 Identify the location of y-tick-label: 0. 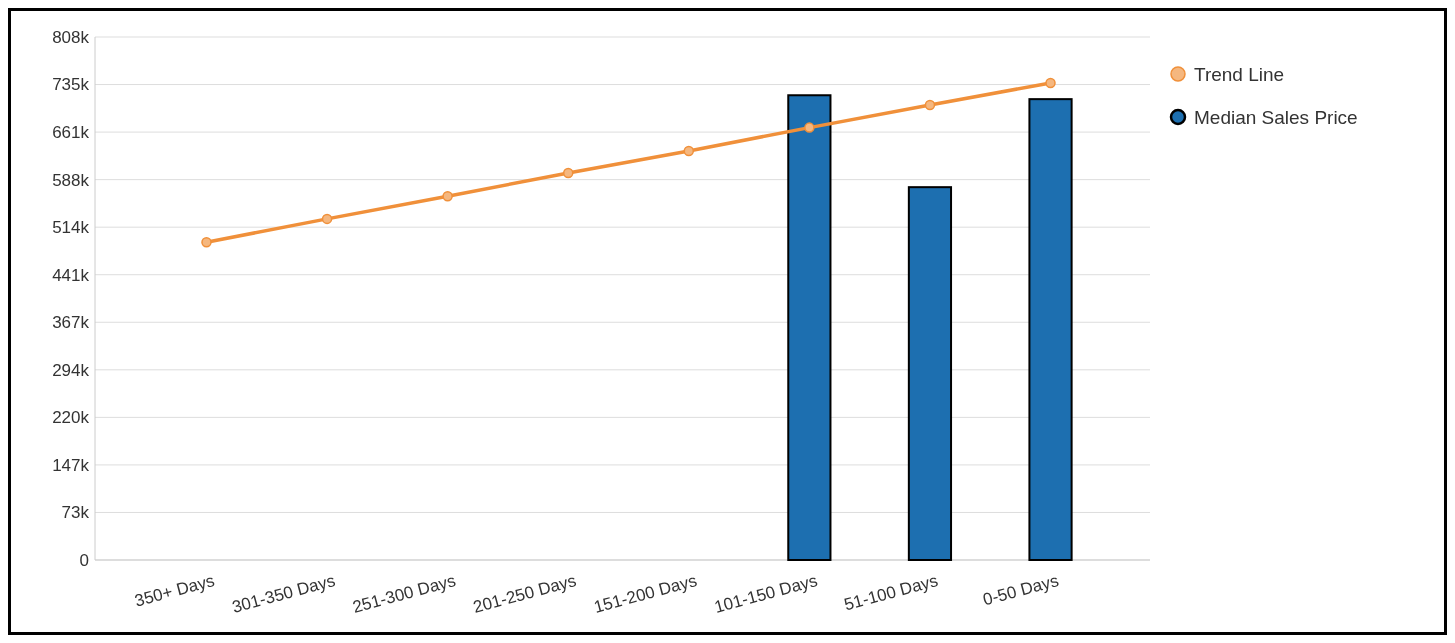
(84, 560).